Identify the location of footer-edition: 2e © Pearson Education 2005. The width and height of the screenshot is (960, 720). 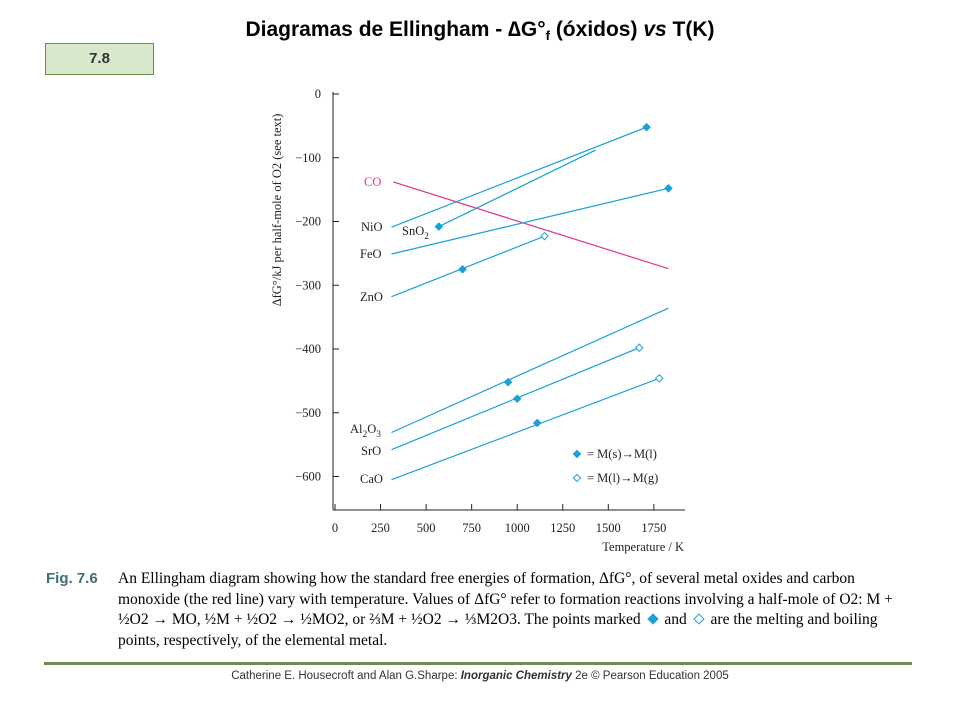
(650, 676).